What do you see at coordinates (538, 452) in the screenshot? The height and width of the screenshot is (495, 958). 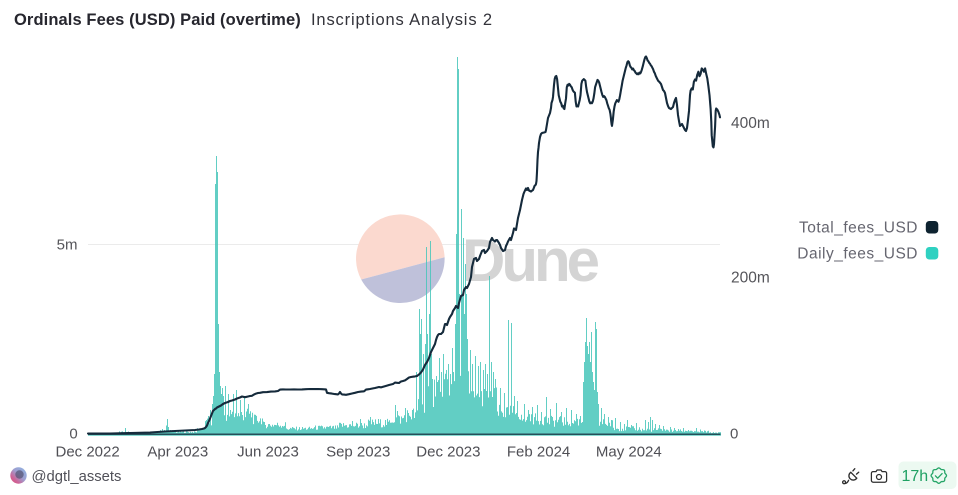 I see `svg-text: Feb 2024` at bounding box center [538, 452].